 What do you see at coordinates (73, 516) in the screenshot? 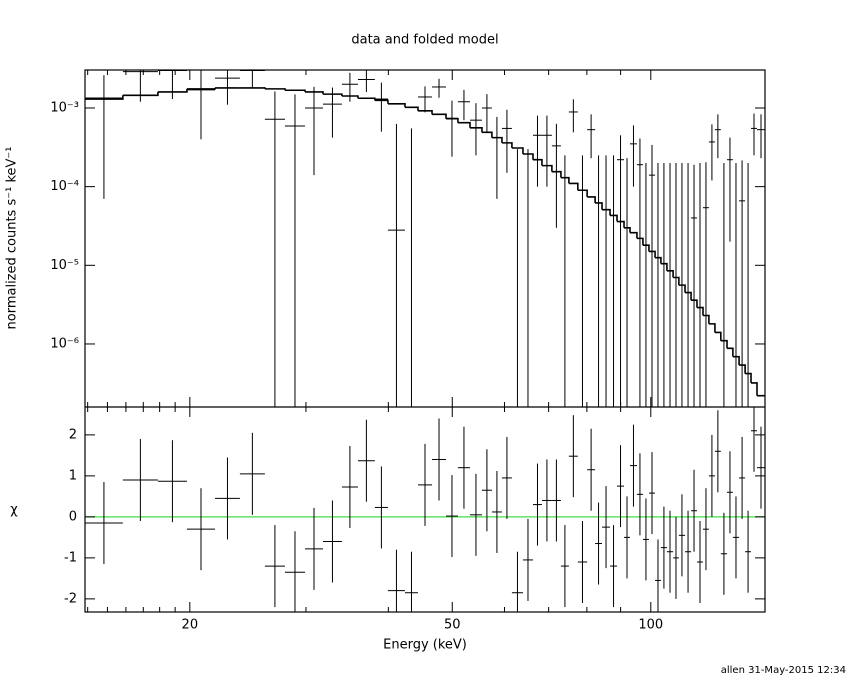
I see `y-tick-label: 0` at bounding box center [73, 516].